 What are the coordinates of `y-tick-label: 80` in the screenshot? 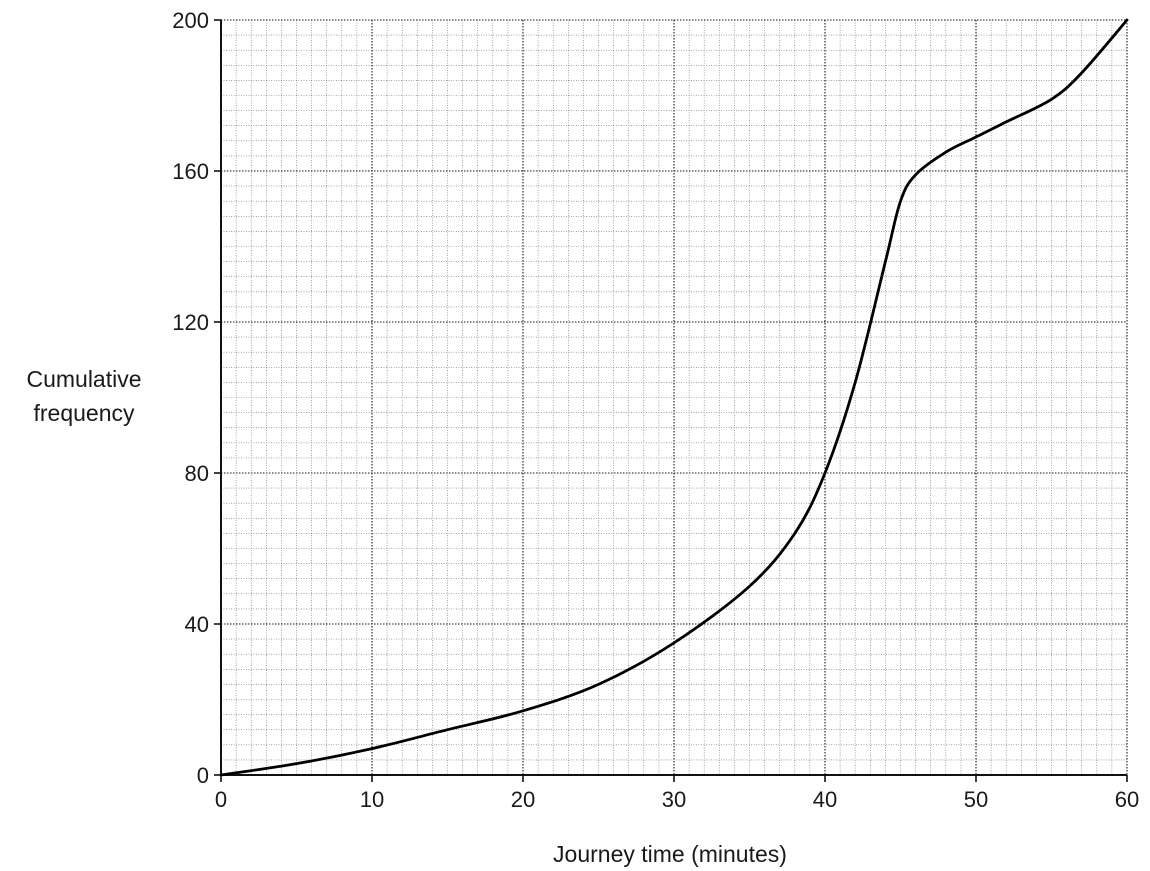 It's located at (197, 473).